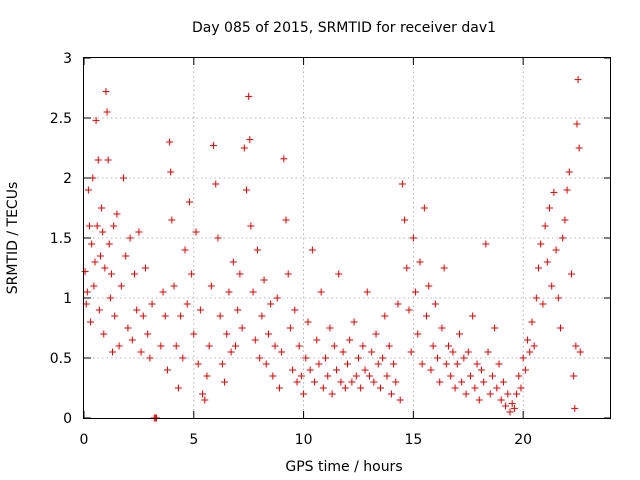 The height and width of the screenshot is (480, 640). I want to click on y-tick-label: 1.5, so click(61, 239).